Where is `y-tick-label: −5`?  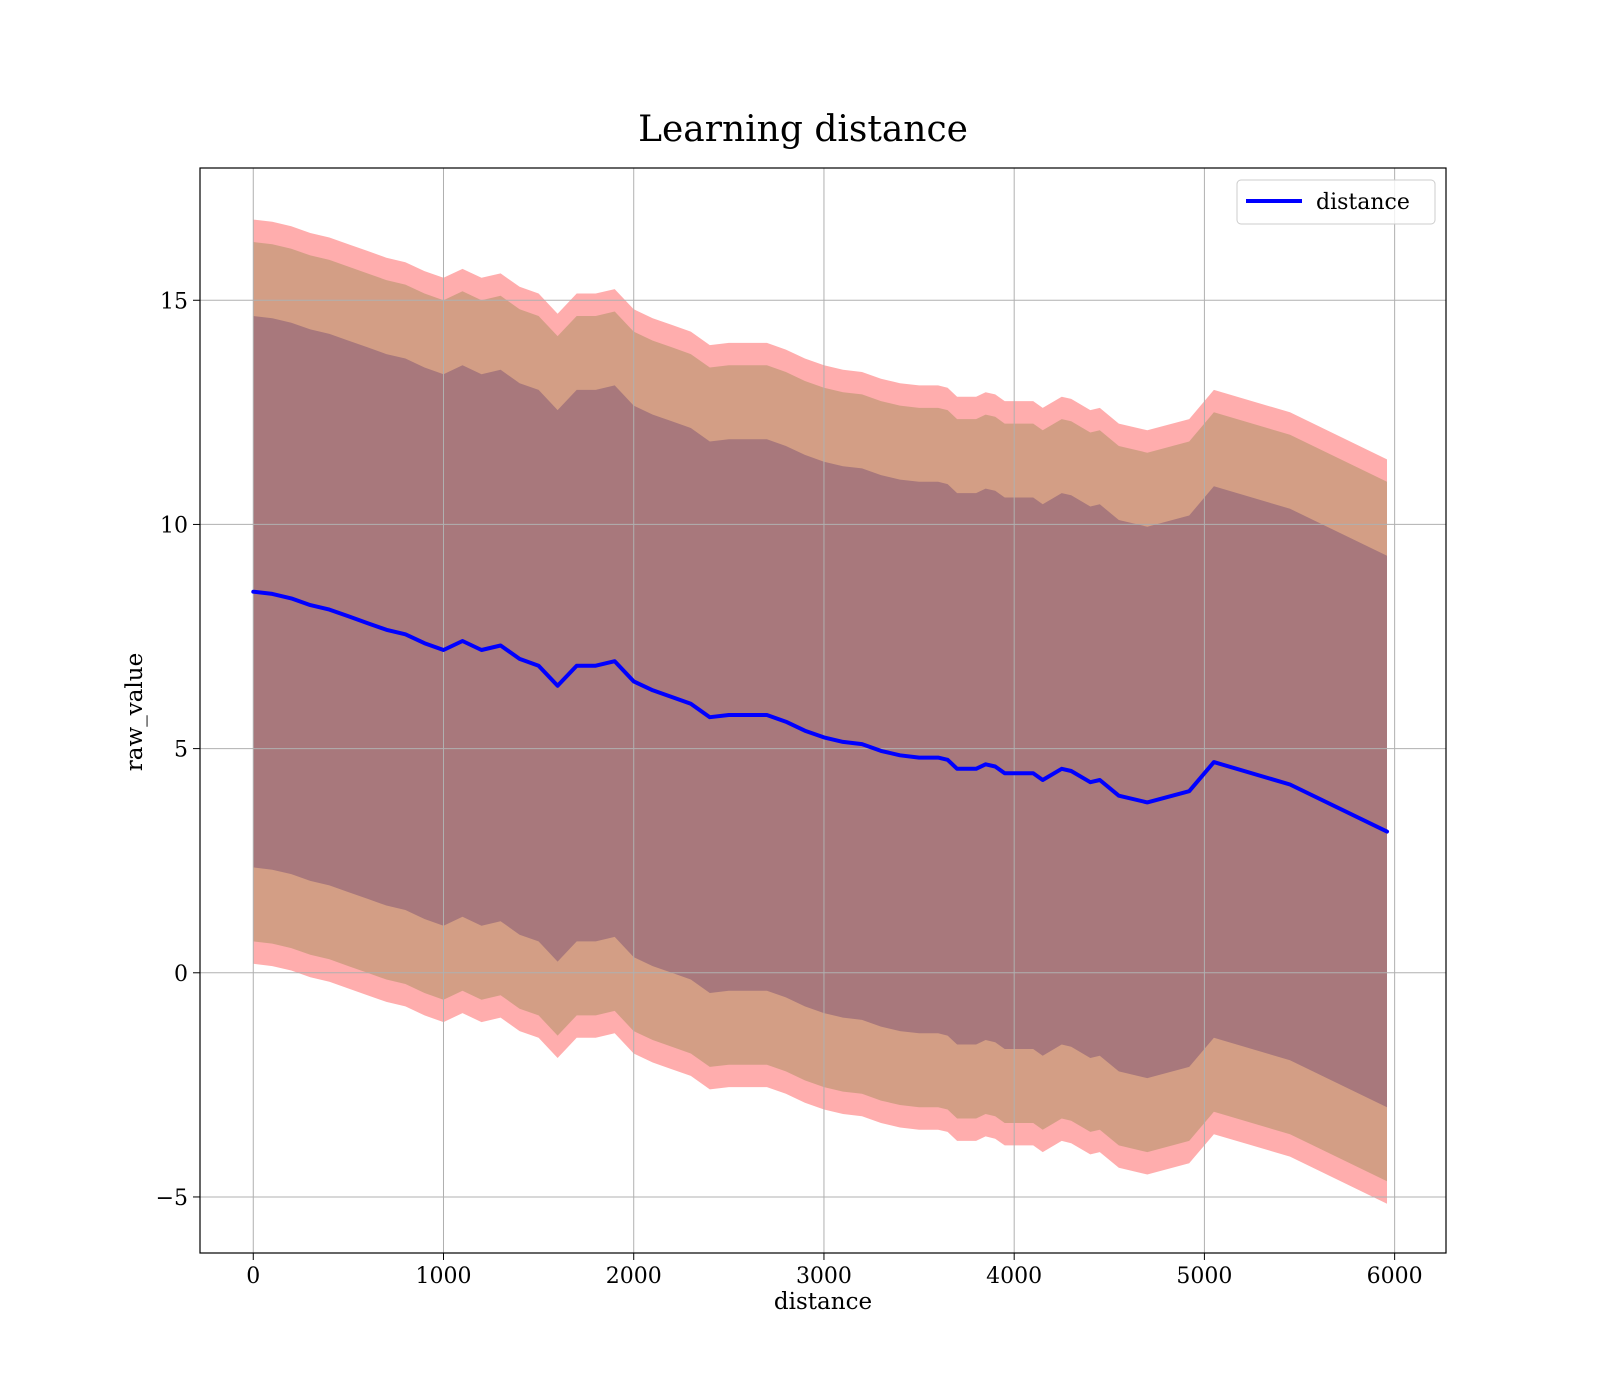
y-tick-label: −5 is located at coordinates (172, 1198).